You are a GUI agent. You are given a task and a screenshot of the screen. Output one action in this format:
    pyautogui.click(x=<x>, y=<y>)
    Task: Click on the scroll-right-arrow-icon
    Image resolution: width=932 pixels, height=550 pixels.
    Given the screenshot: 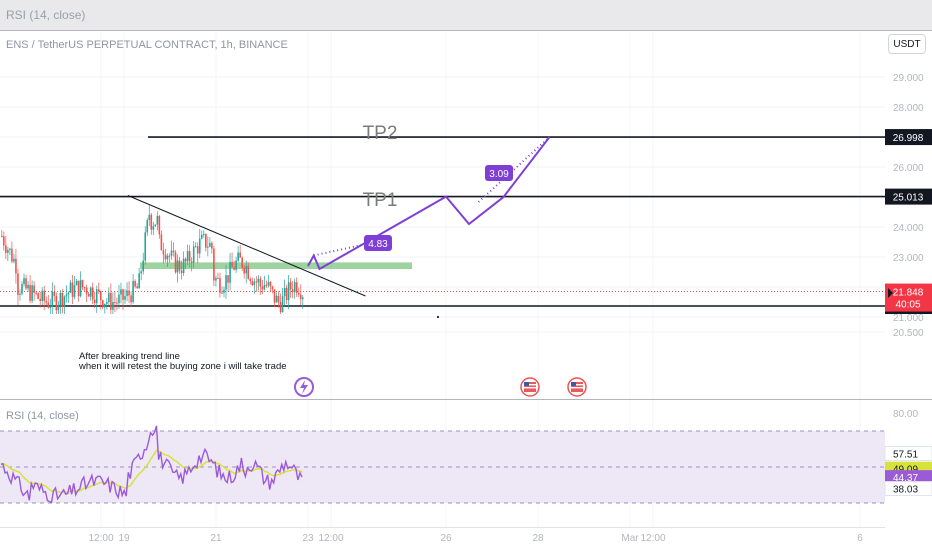 What is the action you would take?
    pyautogui.click(x=890, y=293)
    